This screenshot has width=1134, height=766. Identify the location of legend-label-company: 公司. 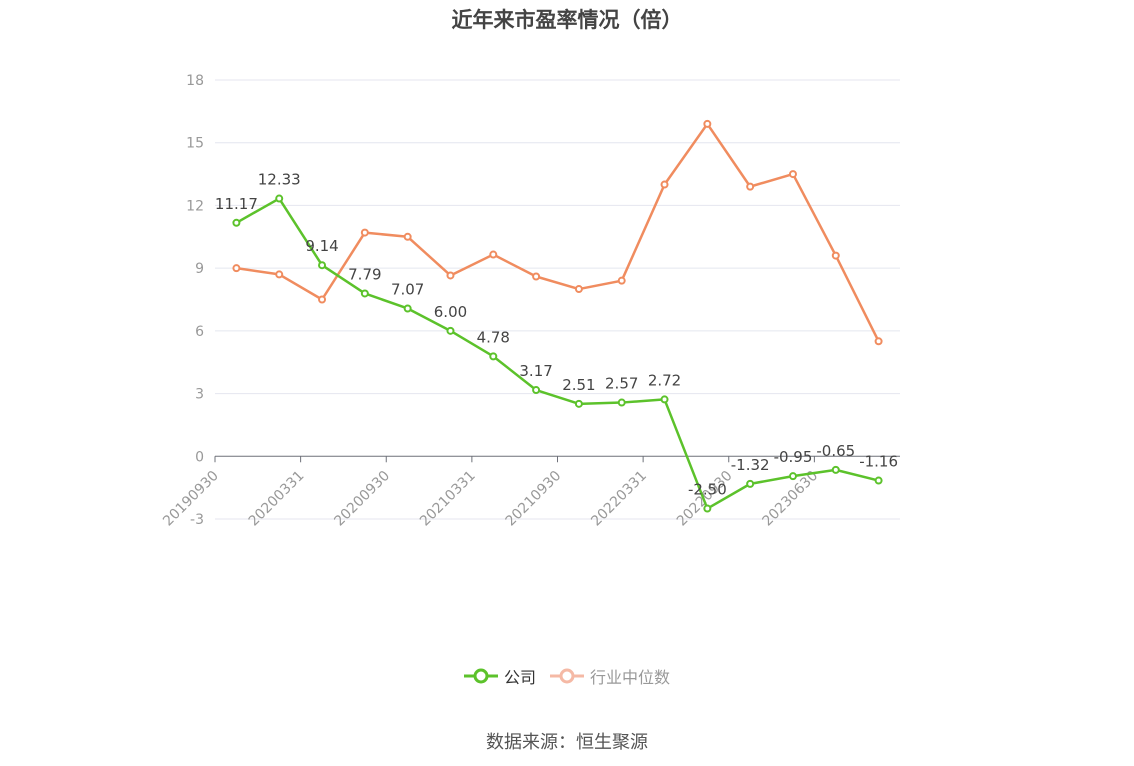
(519, 677).